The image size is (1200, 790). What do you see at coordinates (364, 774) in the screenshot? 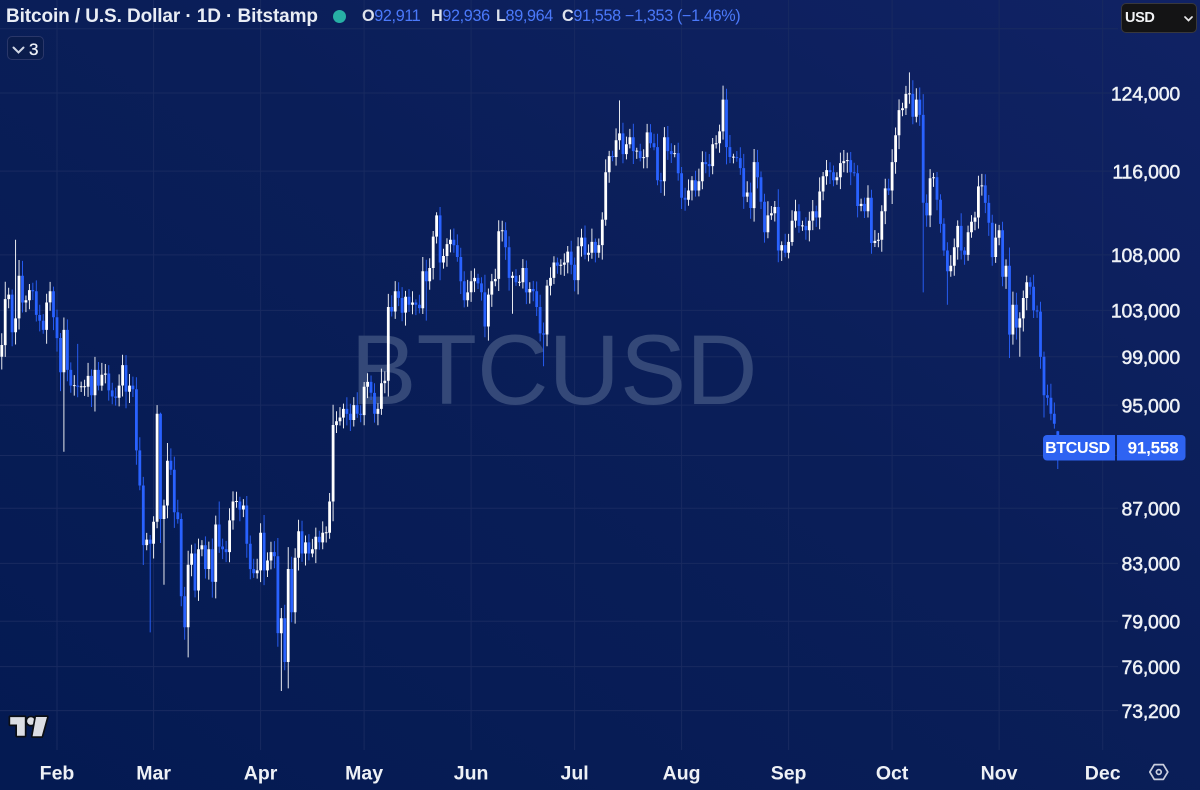
I see `svg-text: May` at bounding box center [364, 774].